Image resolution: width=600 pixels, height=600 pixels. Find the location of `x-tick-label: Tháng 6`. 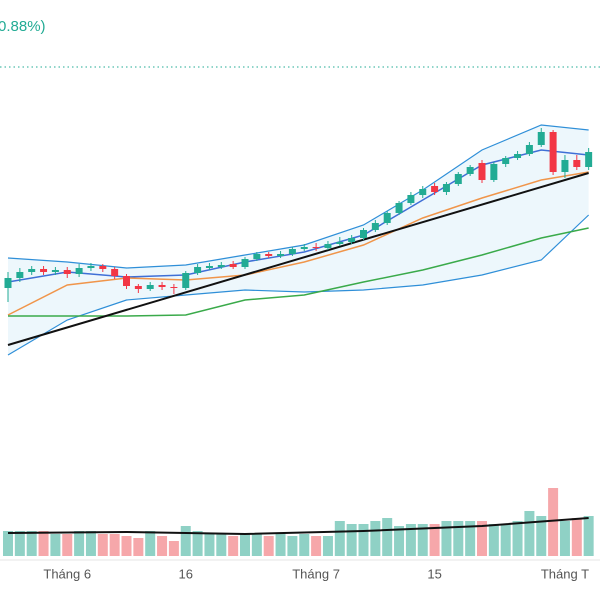

x-tick-label: Tháng 6 is located at coordinates (67, 573).